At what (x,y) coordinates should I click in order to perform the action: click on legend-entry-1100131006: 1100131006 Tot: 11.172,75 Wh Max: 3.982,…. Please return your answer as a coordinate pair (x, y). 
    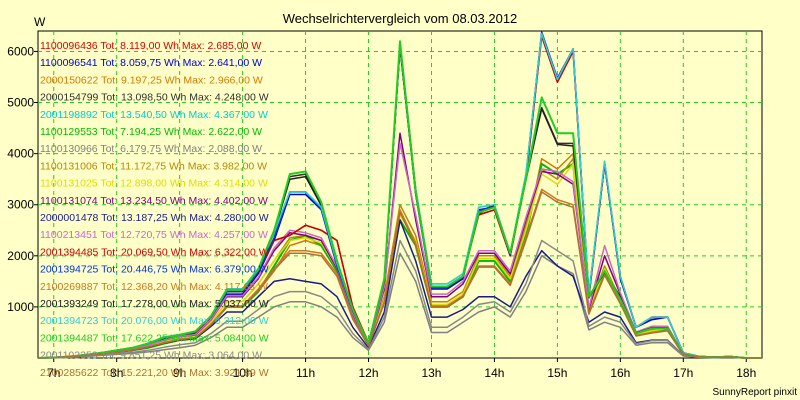
    Looking at the image, I should click on (153, 166).